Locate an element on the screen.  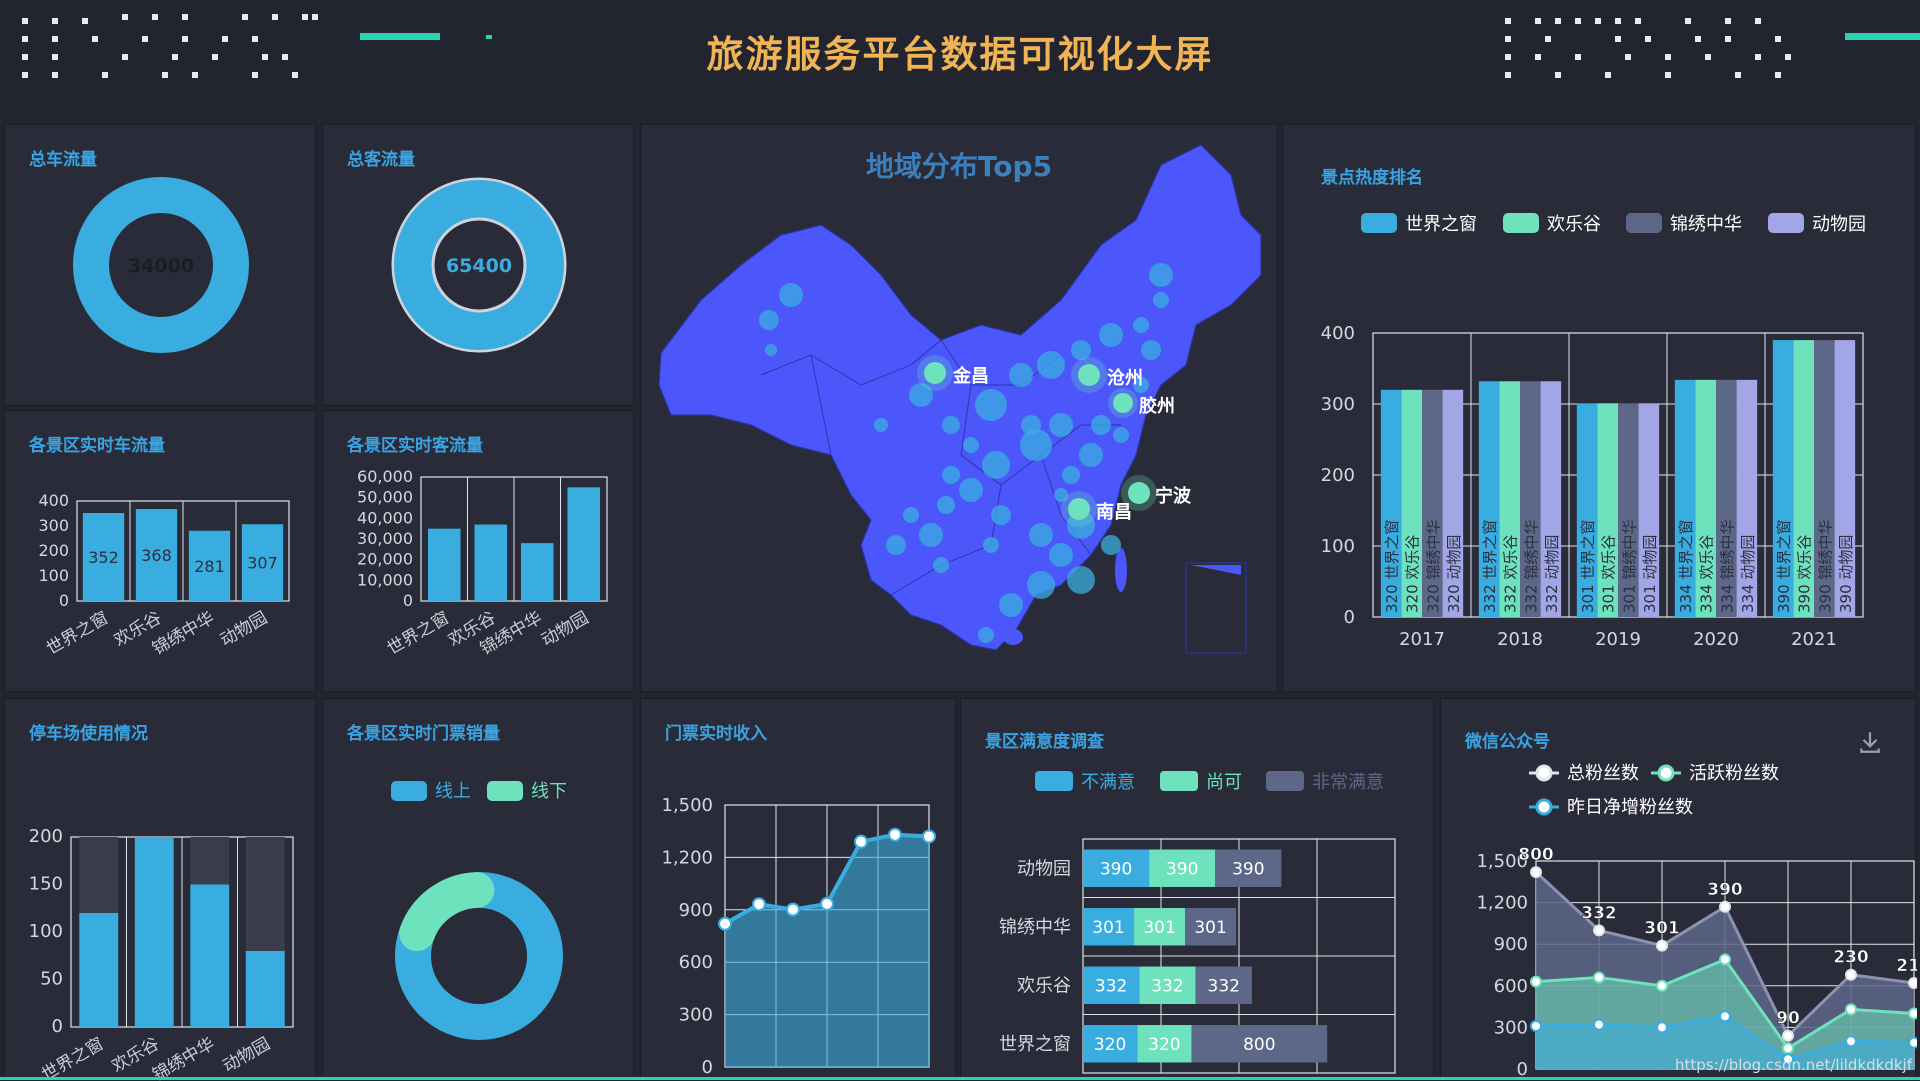
total-passengers-value: 65400 is located at coordinates (479, 266).